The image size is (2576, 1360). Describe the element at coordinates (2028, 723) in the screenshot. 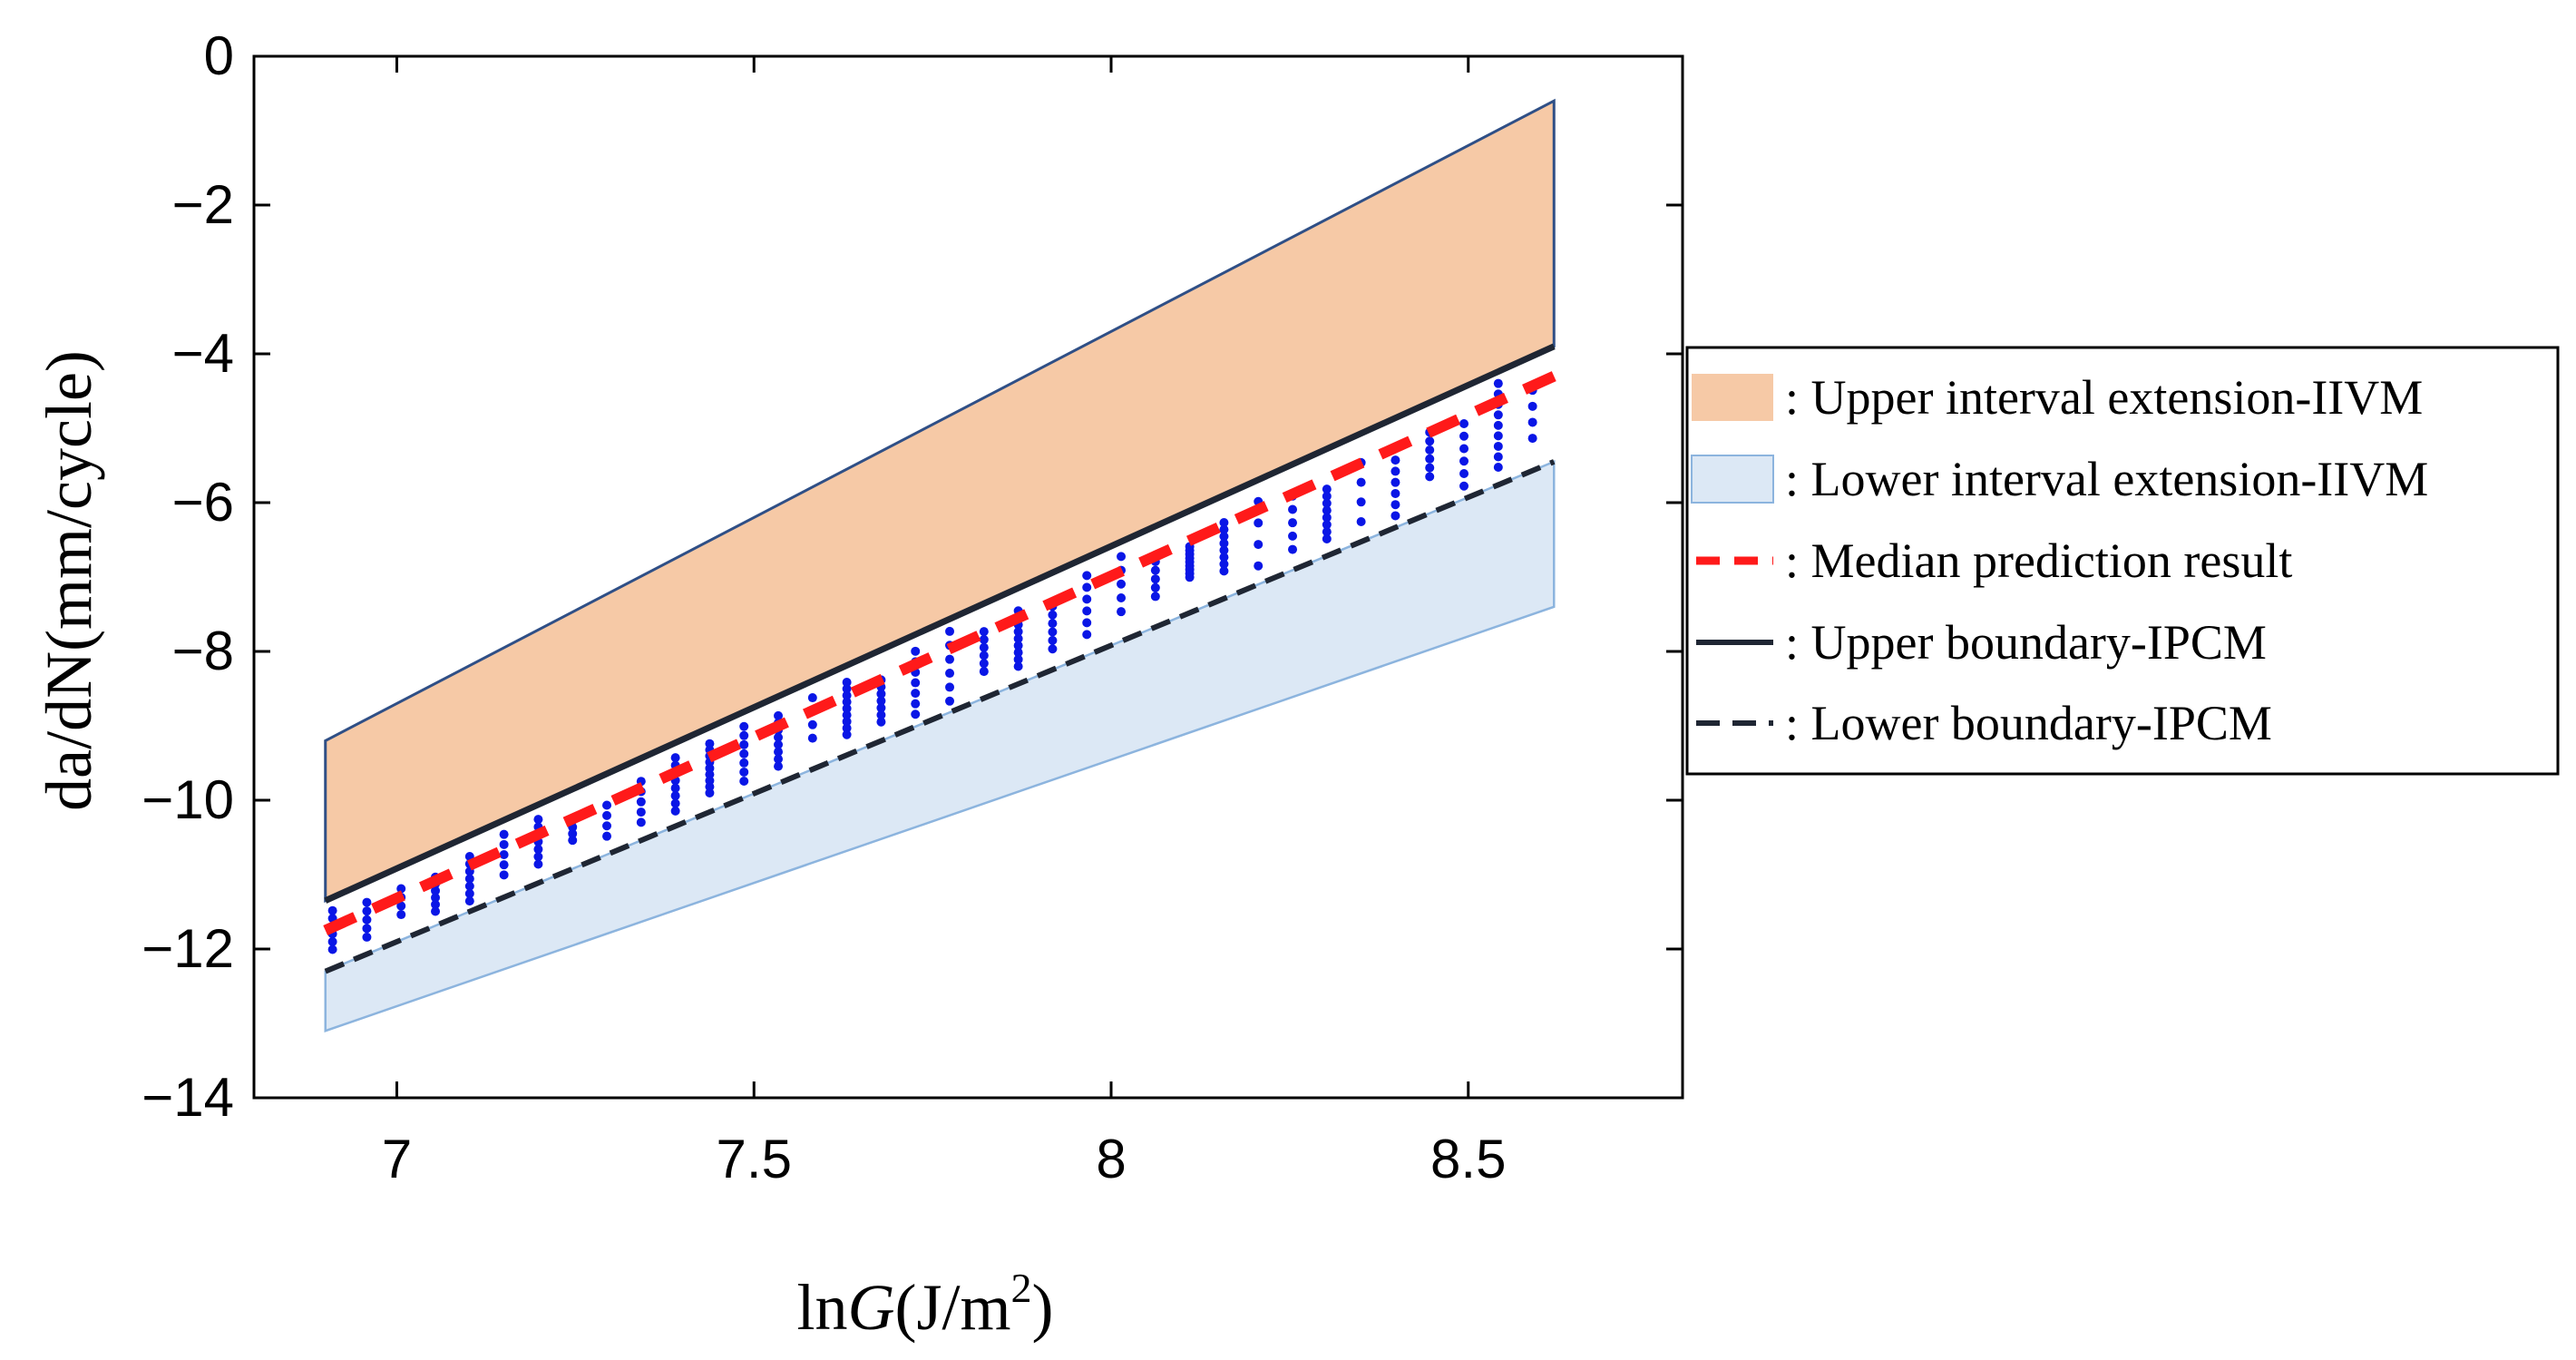

I see `legend-label: : Lower boundary-IPCM` at that location.